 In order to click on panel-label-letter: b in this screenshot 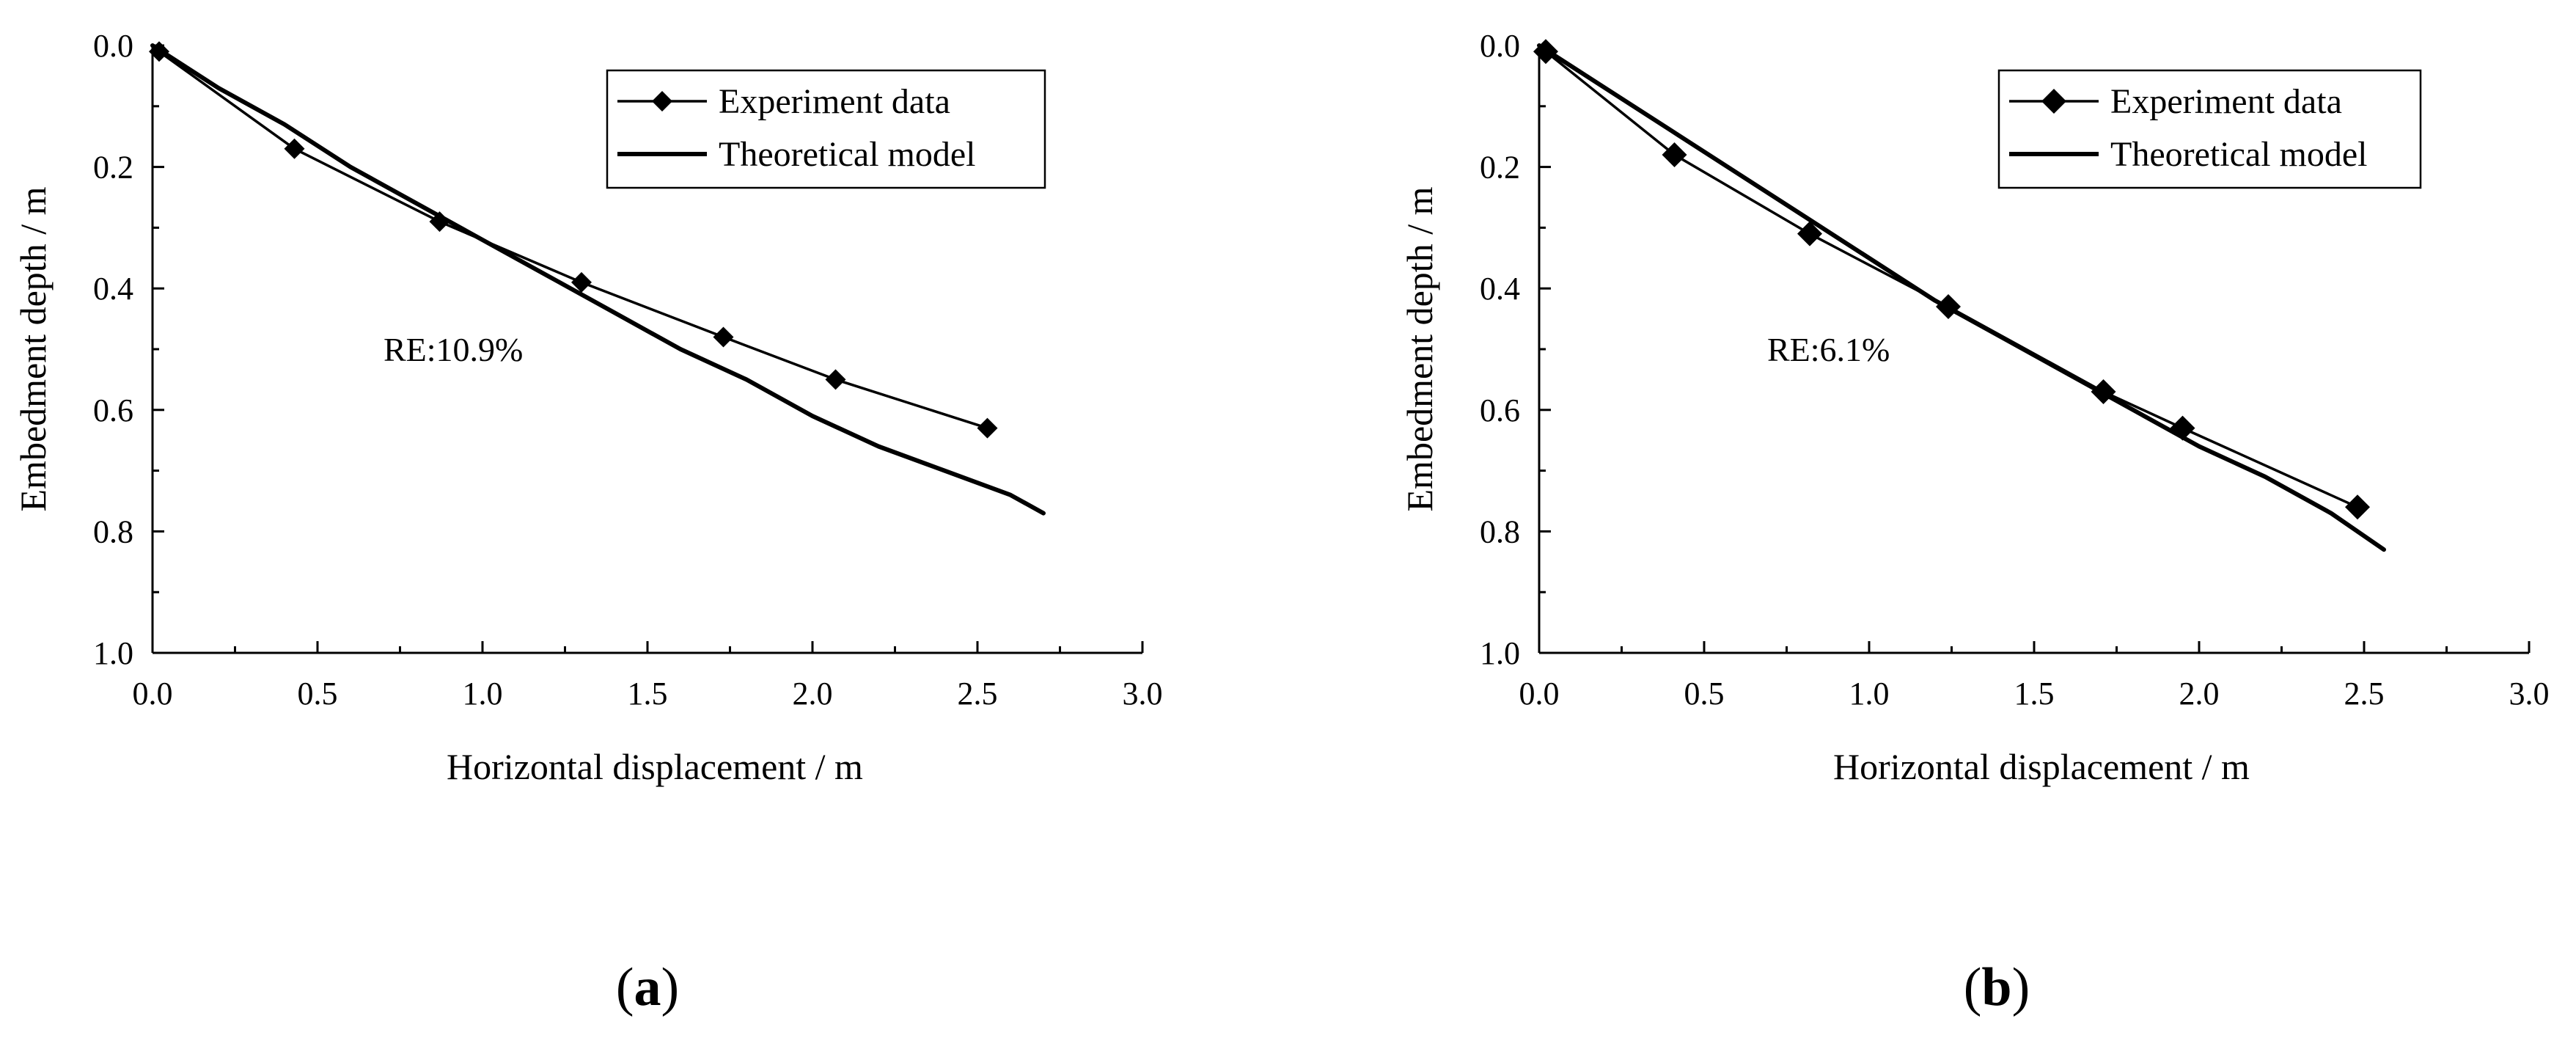, I will do `click(1996, 987)`.